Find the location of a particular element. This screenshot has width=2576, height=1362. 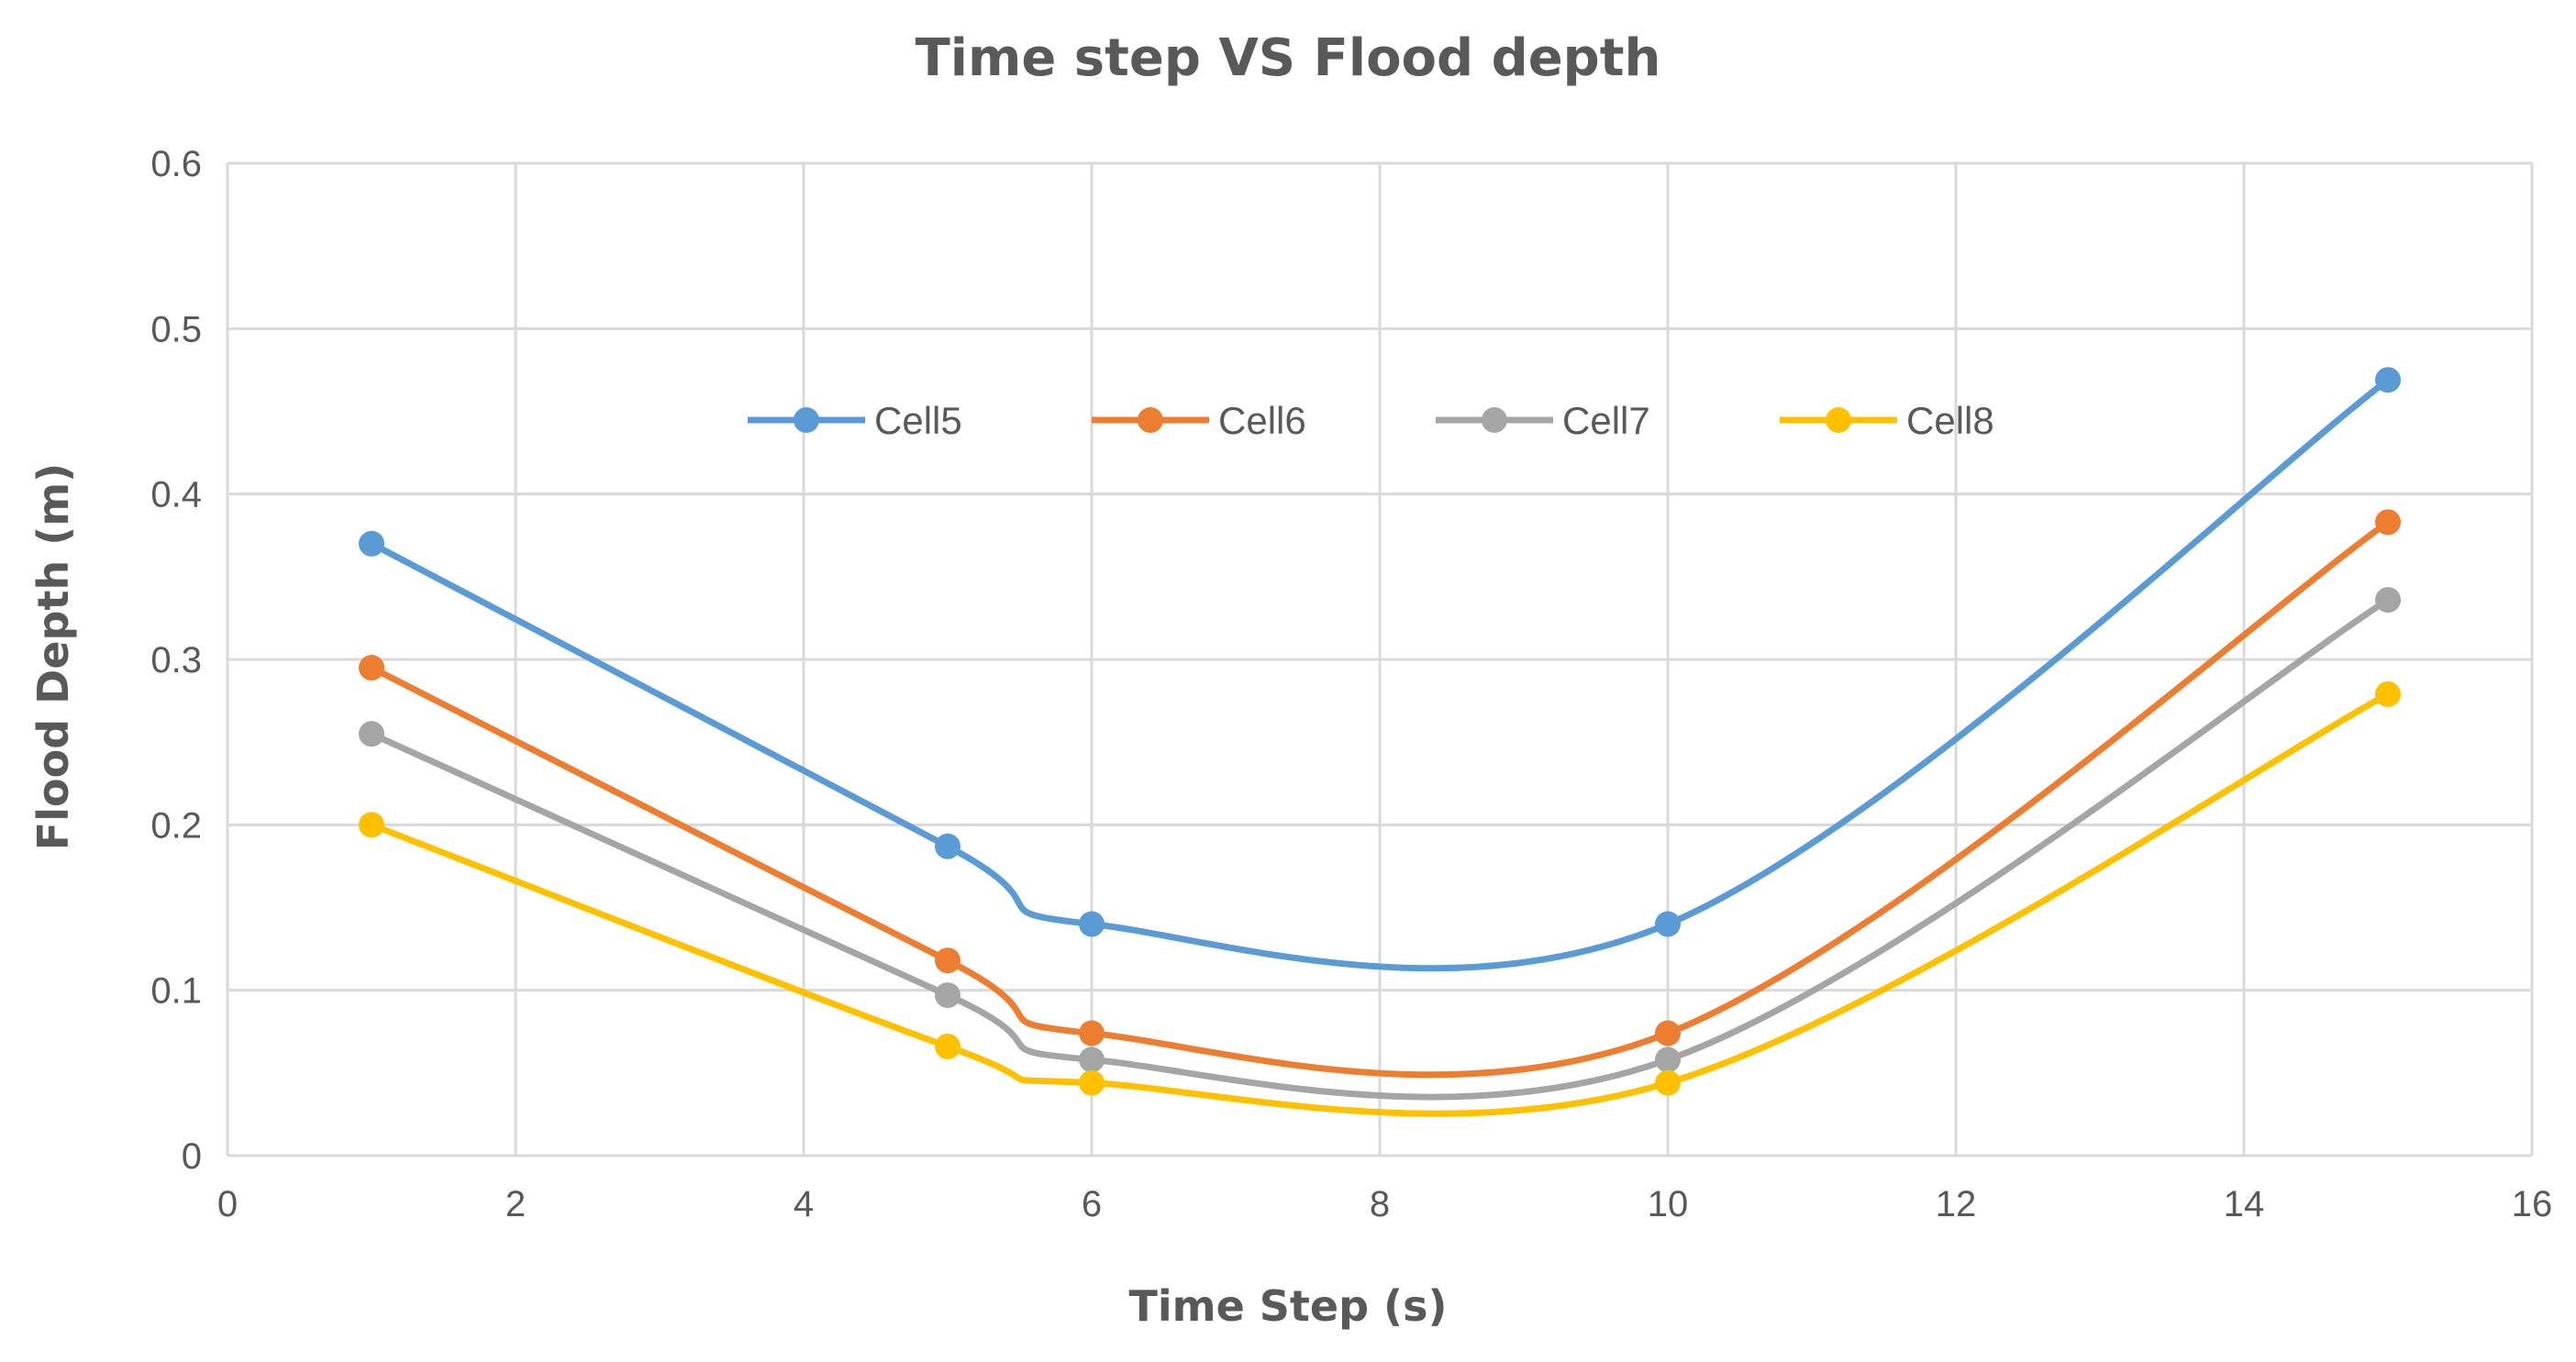

x-tick-label: 12 is located at coordinates (1956, 1204).